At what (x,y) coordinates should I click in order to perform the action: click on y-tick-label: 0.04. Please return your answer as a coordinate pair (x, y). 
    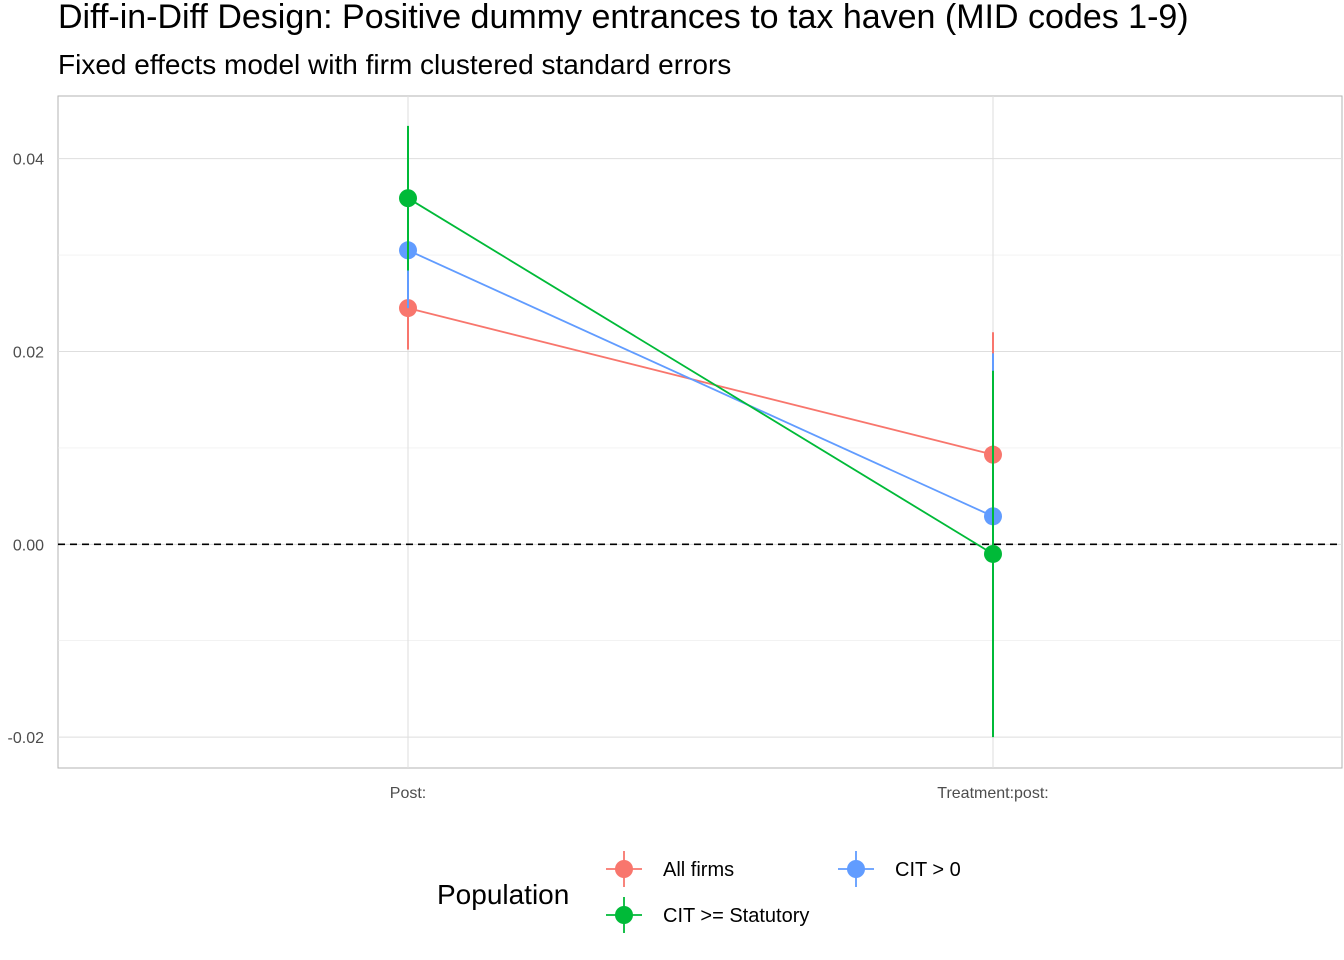
    Looking at the image, I should click on (28, 160).